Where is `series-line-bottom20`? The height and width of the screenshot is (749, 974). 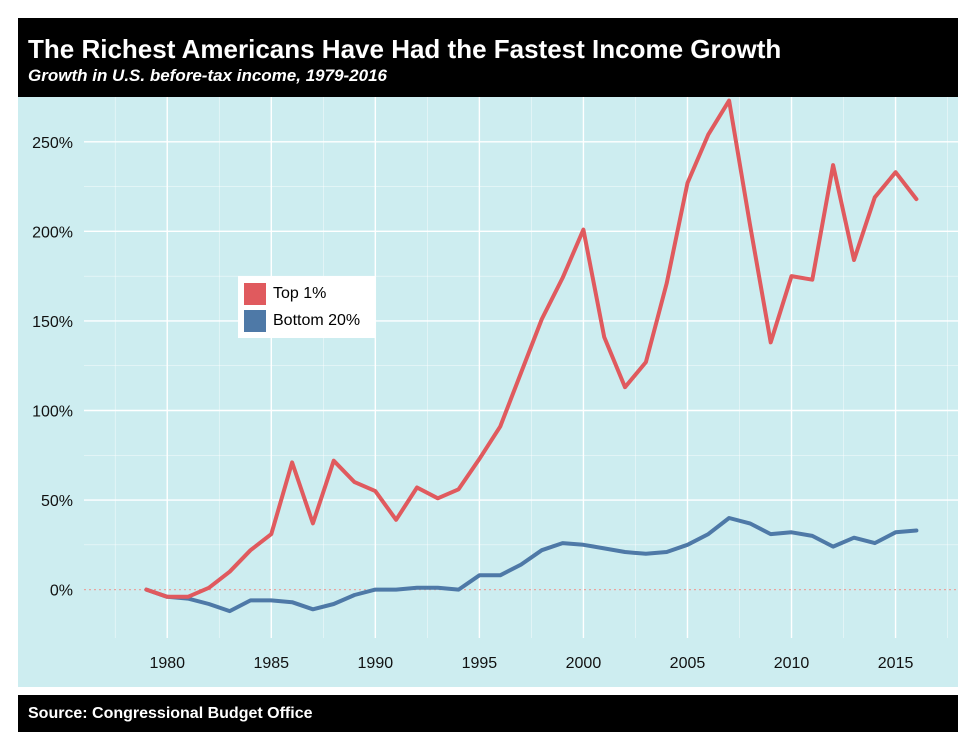 series-line-bottom20 is located at coordinates (531, 565).